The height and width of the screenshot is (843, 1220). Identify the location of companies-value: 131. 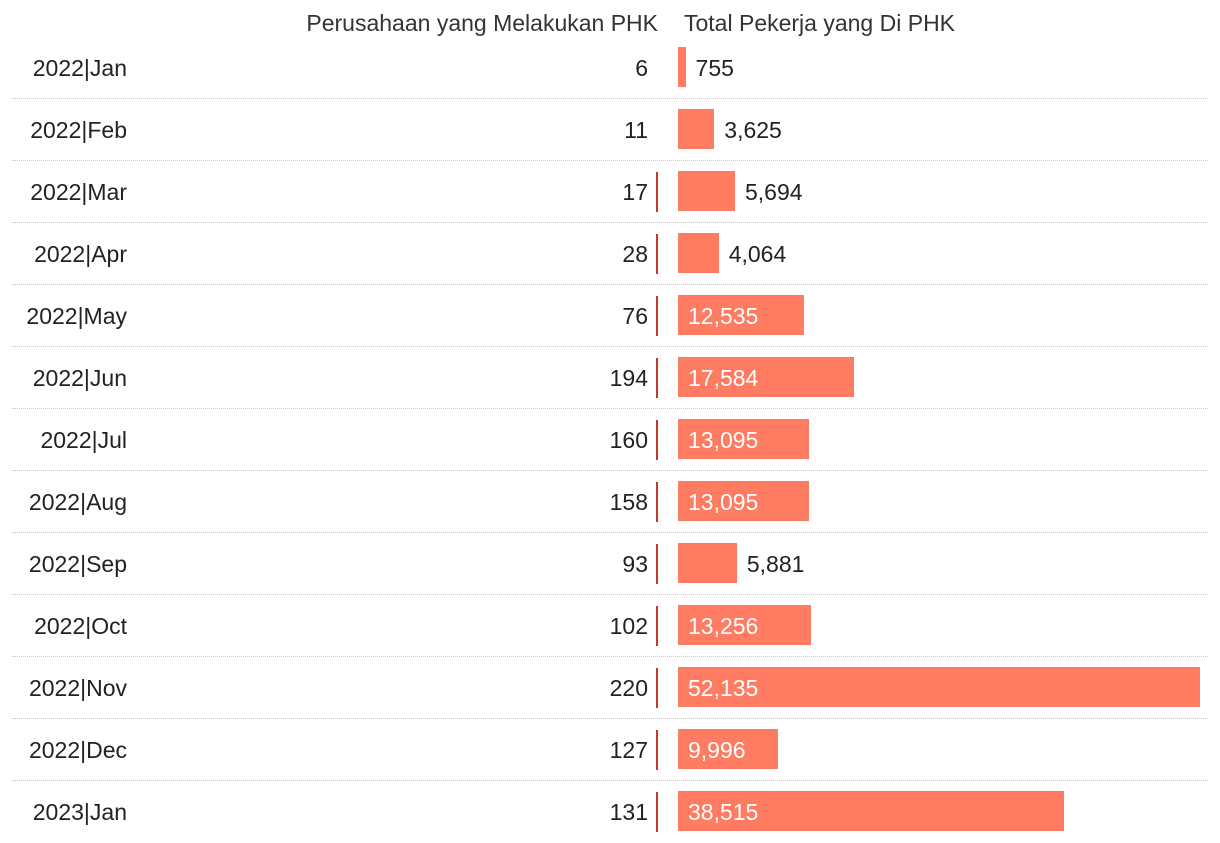
(628, 812).